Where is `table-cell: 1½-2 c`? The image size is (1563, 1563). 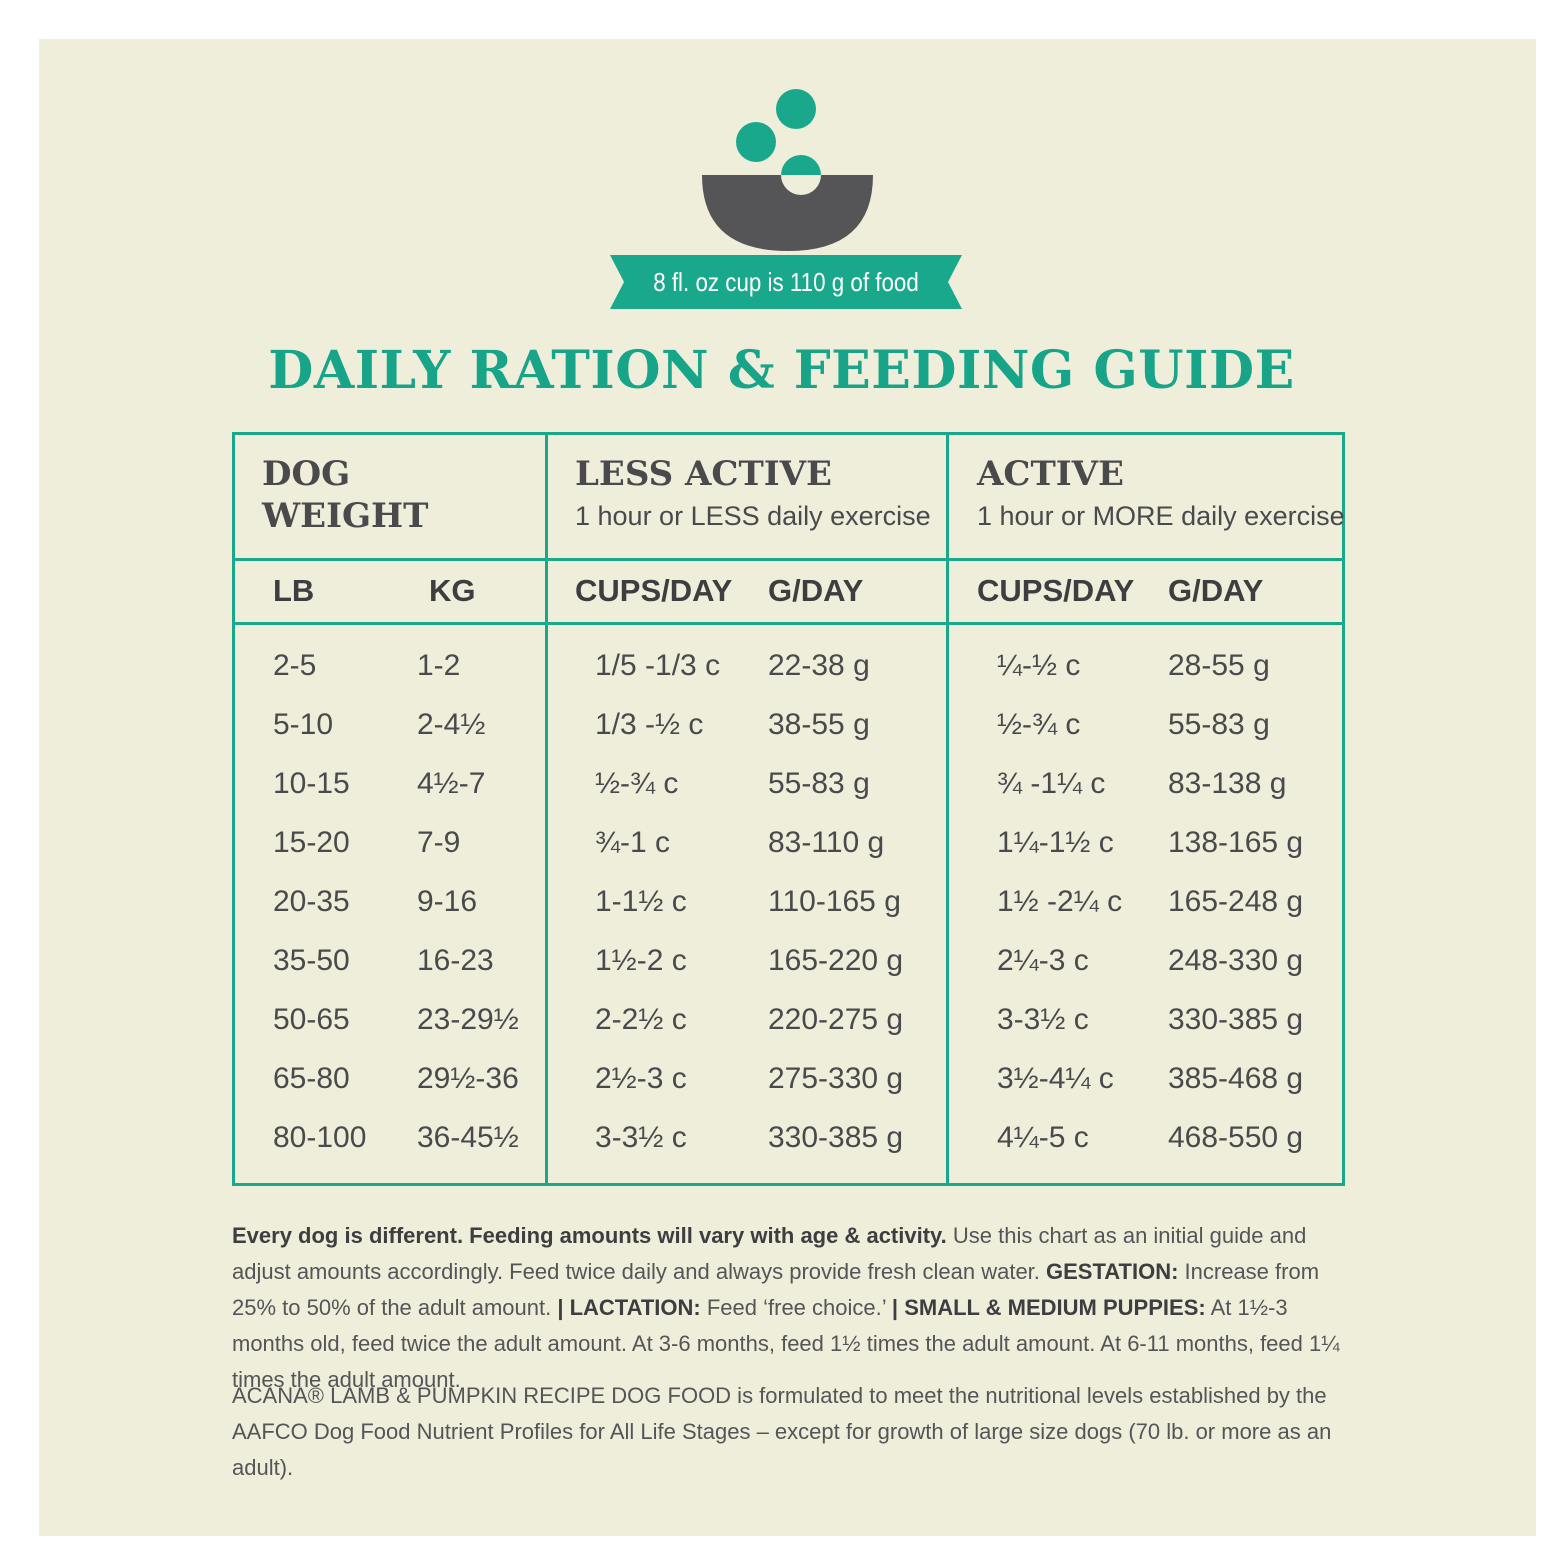 table-cell: 1½-2 c is located at coordinates (641, 960).